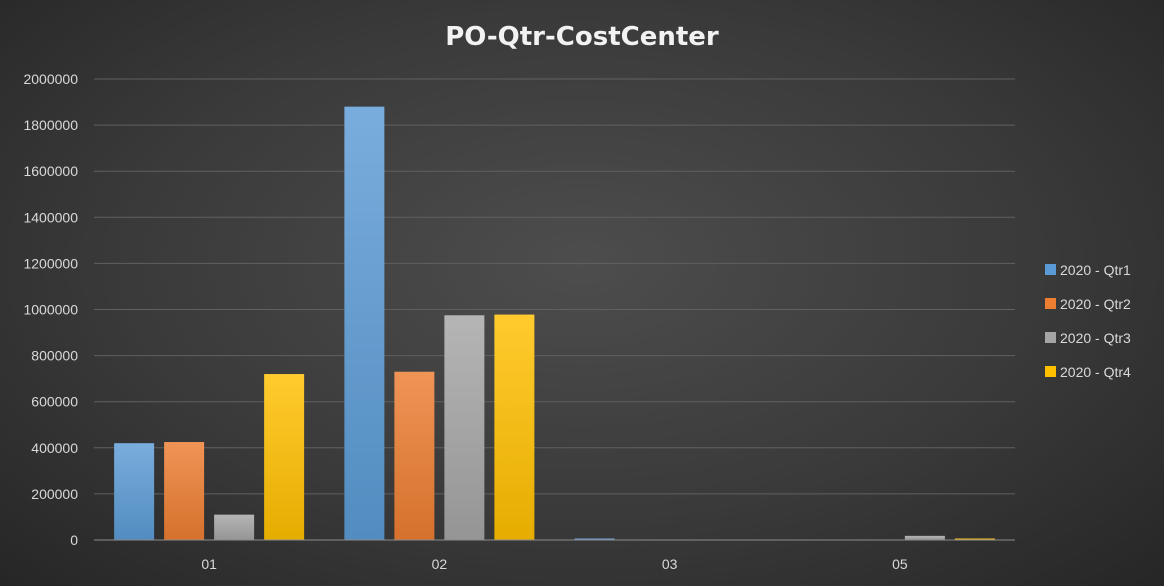  I want to click on chart-title: PO-Qtr-CostCenter, so click(582, 37).